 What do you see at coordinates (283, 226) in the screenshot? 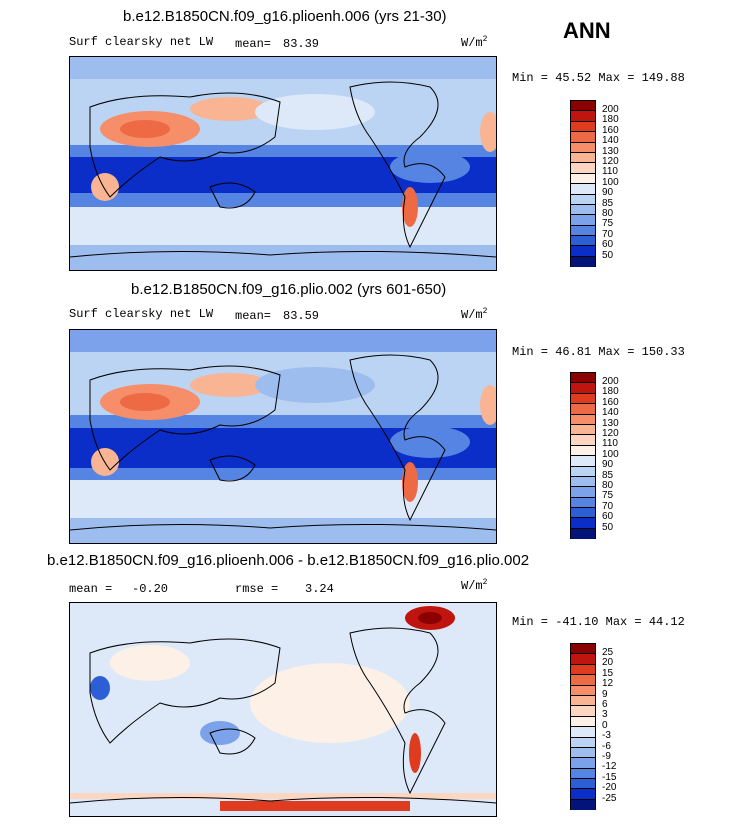
I see `southern-band` at bounding box center [283, 226].